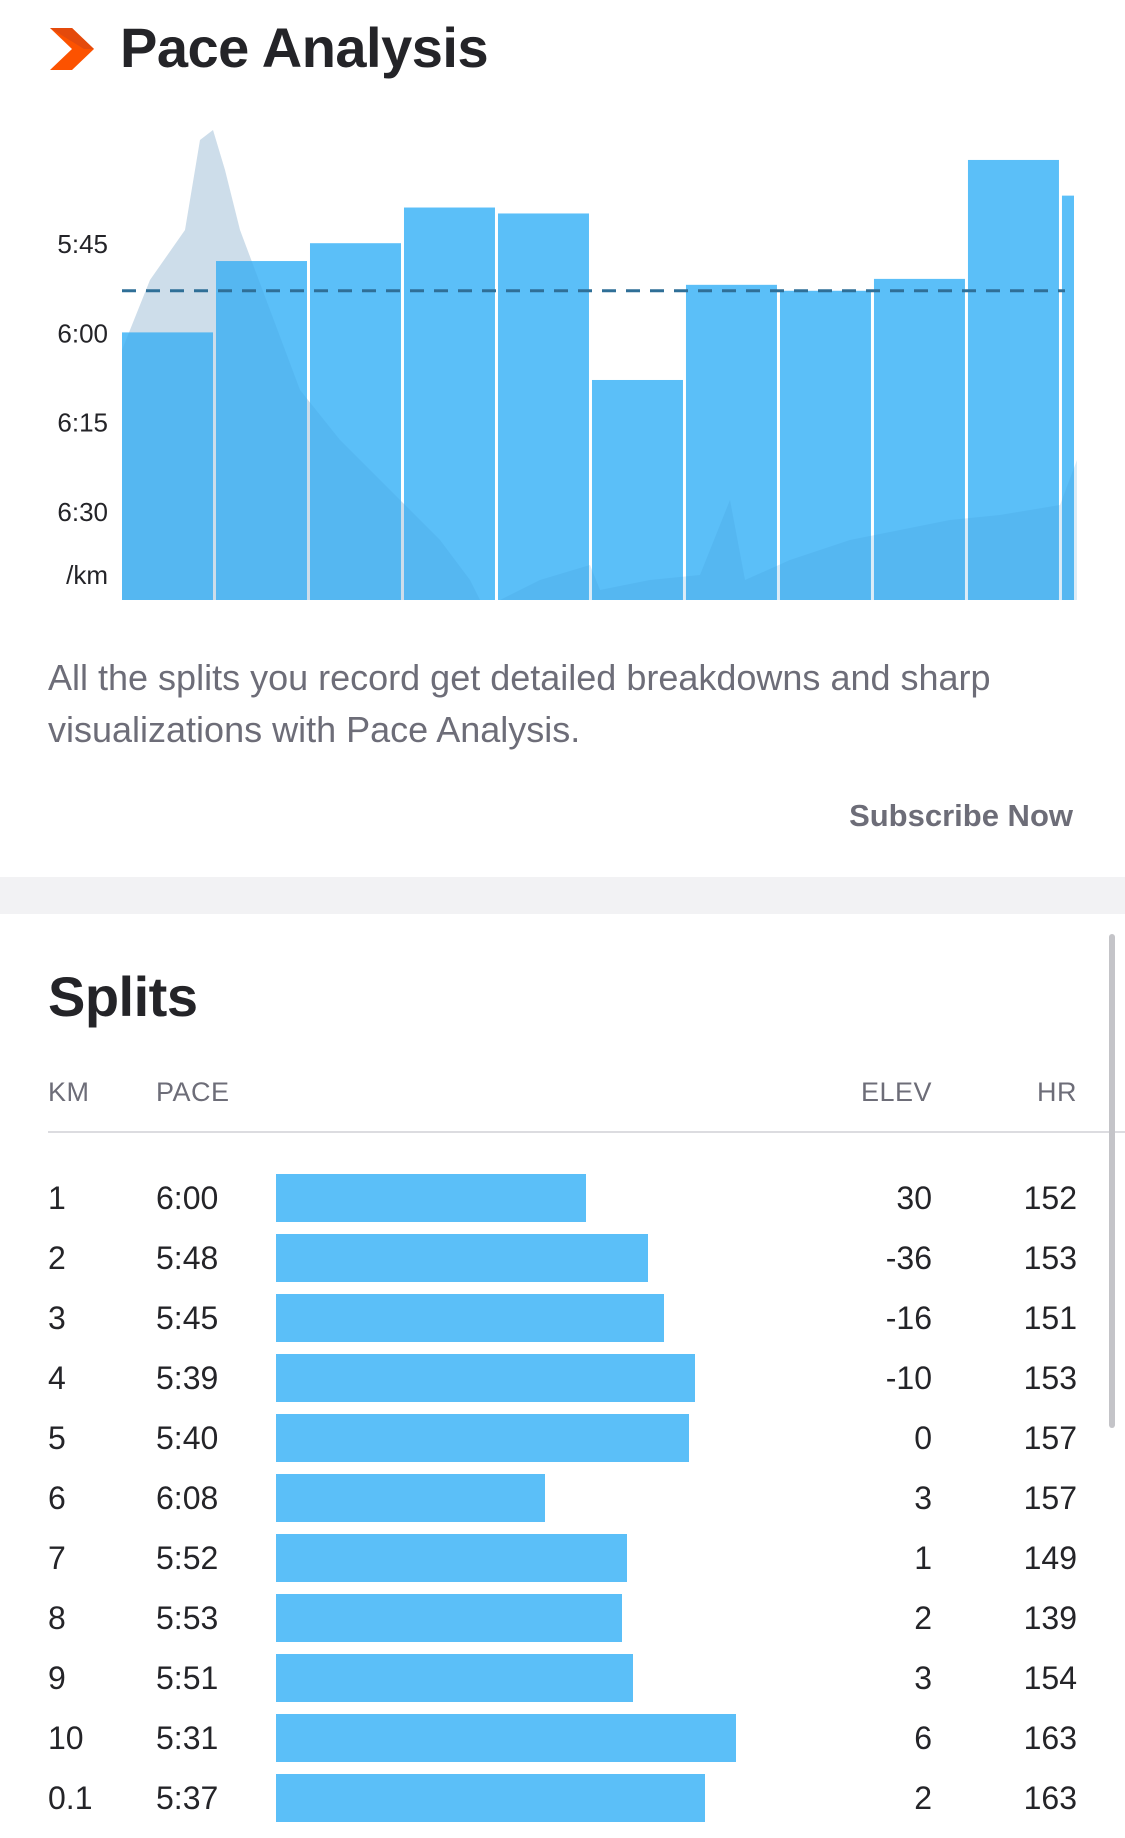 The height and width of the screenshot is (1838, 1125). What do you see at coordinates (923, 1438) in the screenshot?
I see `split-elev: 0` at bounding box center [923, 1438].